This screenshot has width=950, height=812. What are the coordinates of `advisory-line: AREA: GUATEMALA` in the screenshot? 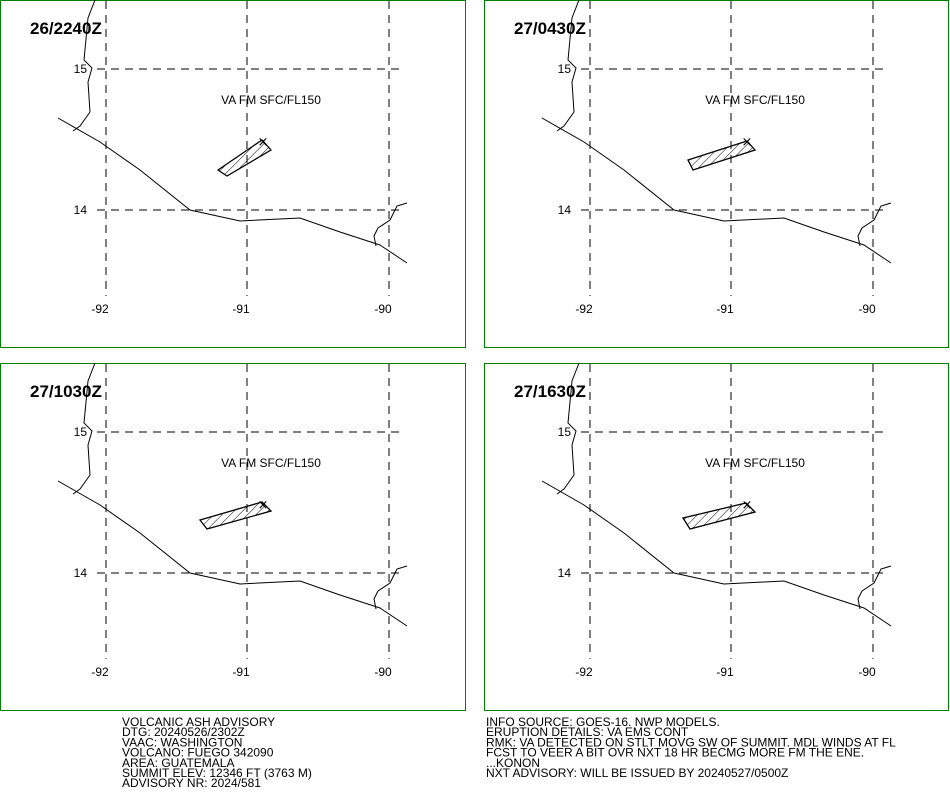 It's located at (178, 763).